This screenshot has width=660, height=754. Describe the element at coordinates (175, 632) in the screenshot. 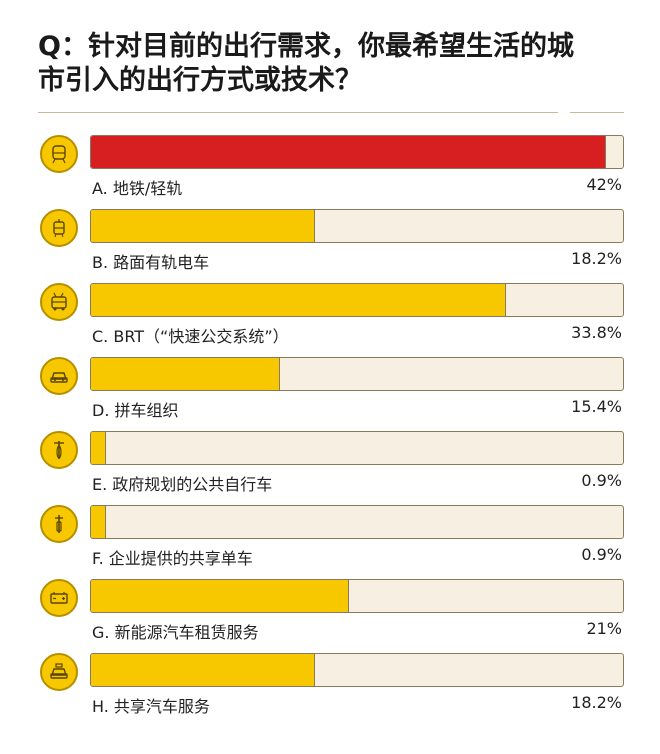

I see `category-label: G. 新能源汽车租赁服务` at that location.